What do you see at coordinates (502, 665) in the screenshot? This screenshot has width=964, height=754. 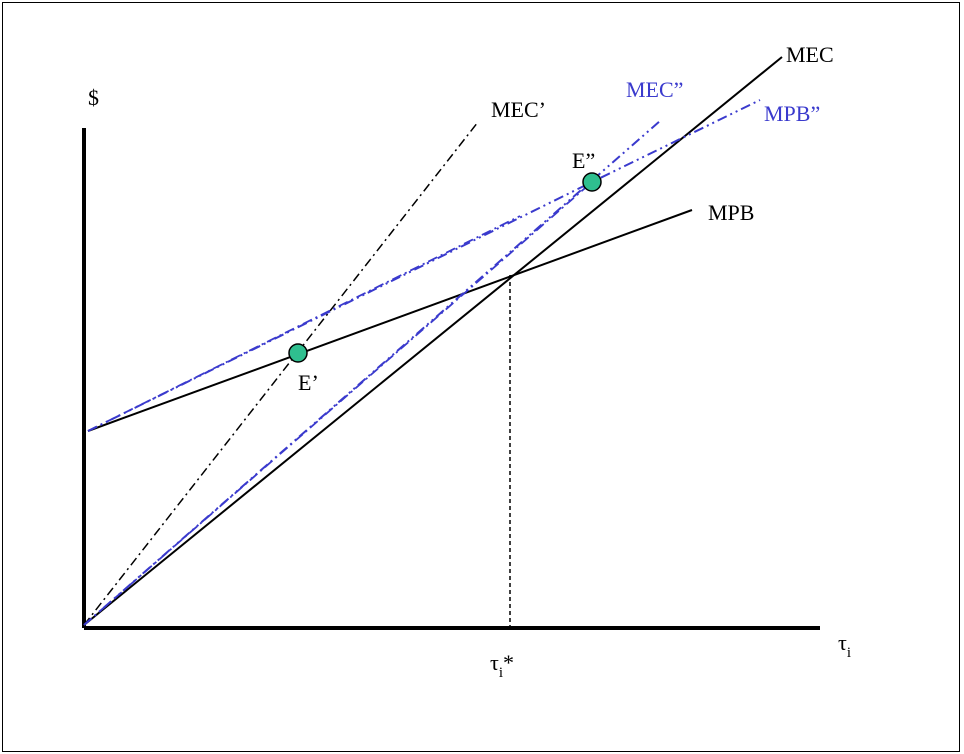 I see `optimum-label: τi*` at bounding box center [502, 665].